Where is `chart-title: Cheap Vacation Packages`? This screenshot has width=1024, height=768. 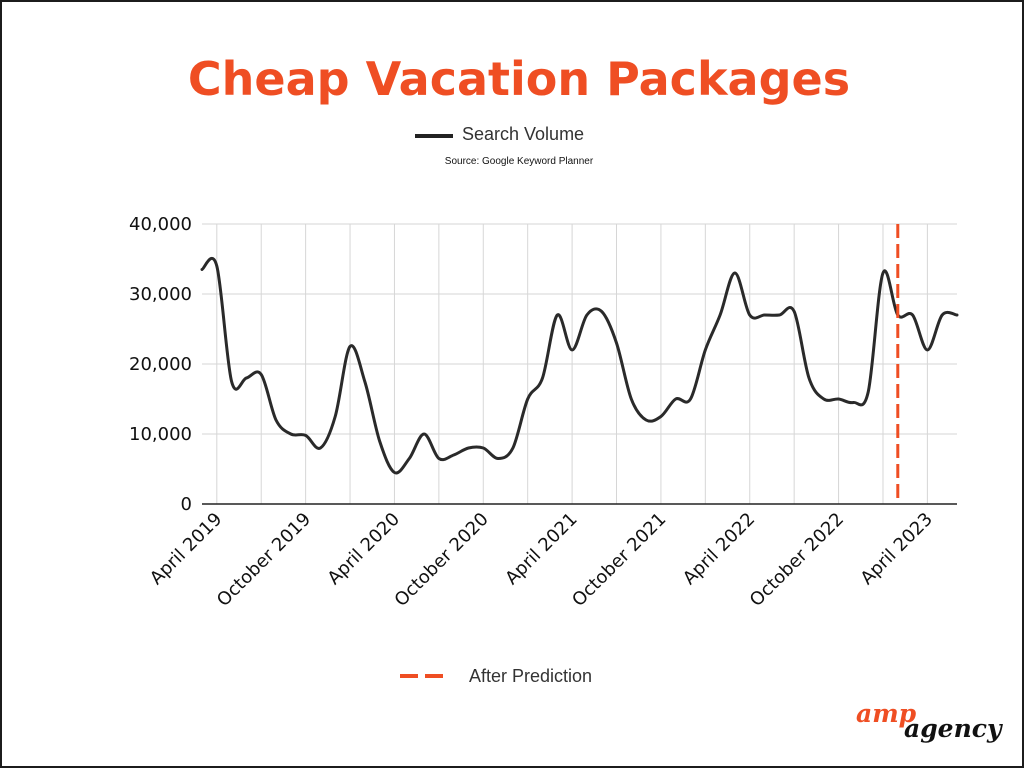
chart-title: Cheap Vacation Packages is located at coordinates (519, 79).